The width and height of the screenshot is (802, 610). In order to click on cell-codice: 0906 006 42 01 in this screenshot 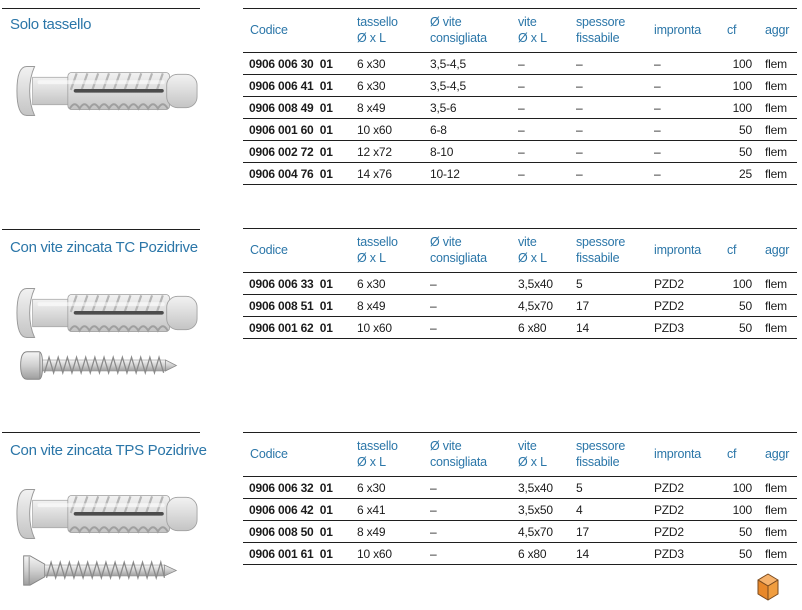, I will do `click(296, 509)`.